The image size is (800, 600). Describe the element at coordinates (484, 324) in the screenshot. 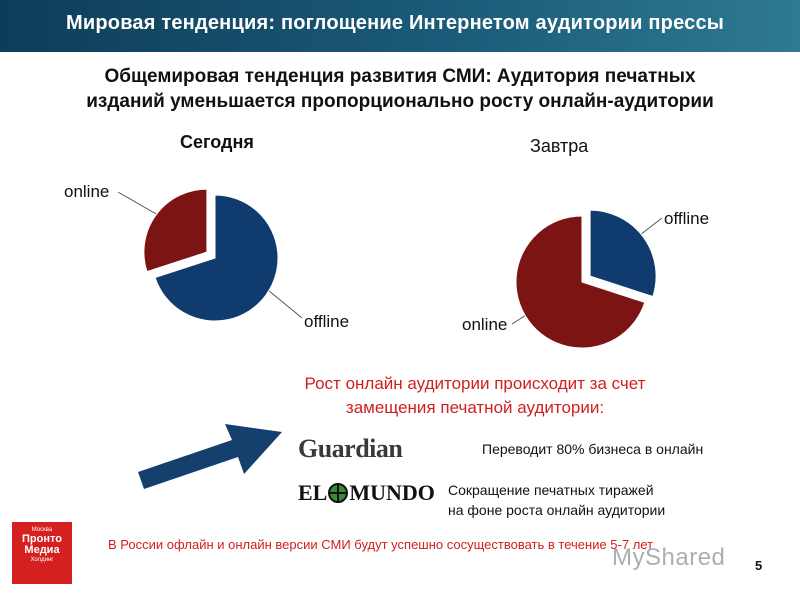

I see `pie-label-tomorrow-online: online` at that location.